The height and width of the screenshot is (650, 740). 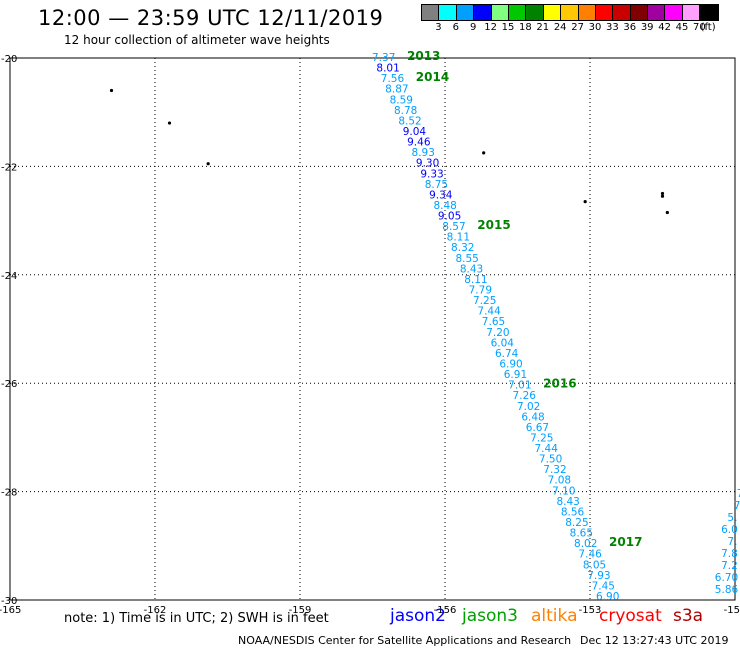 I want to click on time-label: 2017, so click(x=625, y=542).